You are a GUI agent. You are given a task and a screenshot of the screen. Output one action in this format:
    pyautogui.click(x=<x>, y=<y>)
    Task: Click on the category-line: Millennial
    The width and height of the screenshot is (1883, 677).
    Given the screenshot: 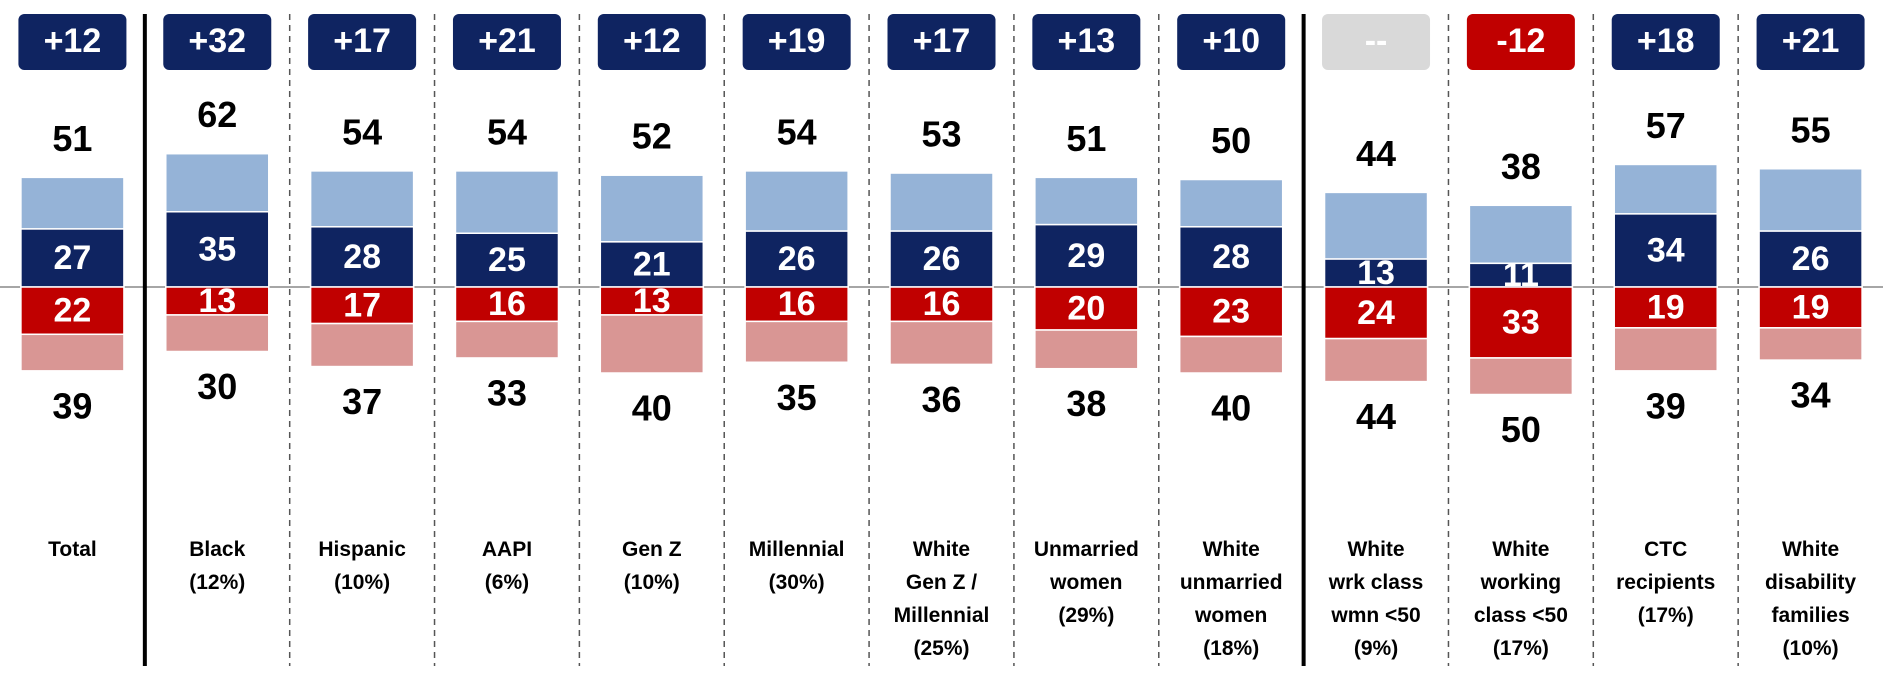 What is the action you would take?
    pyautogui.click(x=942, y=615)
    